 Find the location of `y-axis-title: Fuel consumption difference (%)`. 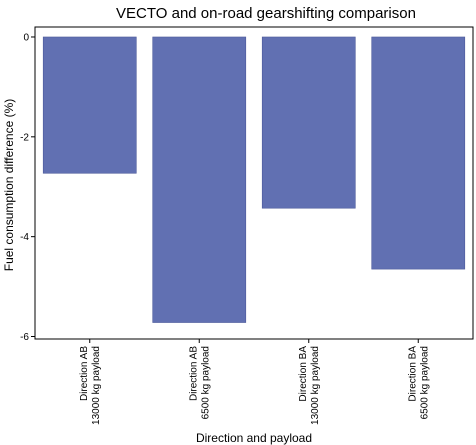

y-axis-title: Fuel consumption difference (%) is located at coordinates (9, 185).